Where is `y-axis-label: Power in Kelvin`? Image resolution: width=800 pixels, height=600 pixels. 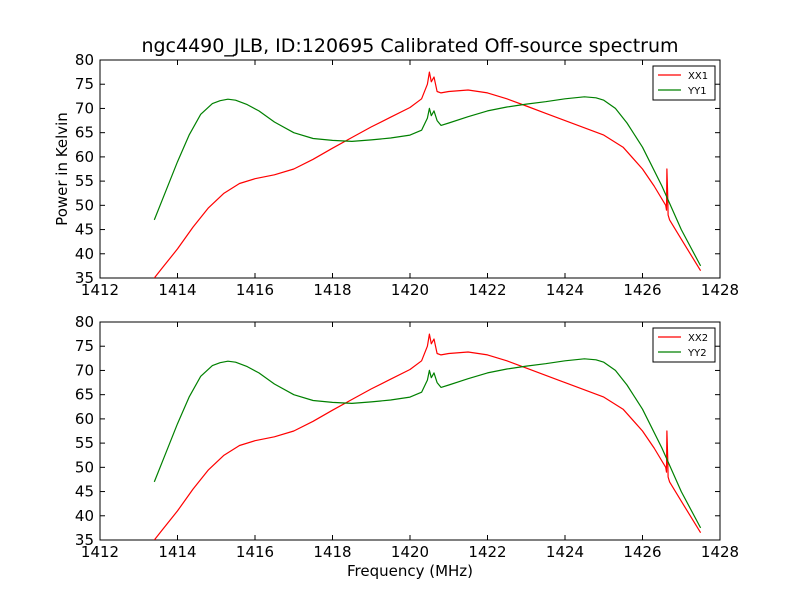
y-axis-label: Power in Kelvin is located at coordinates (62, 169).